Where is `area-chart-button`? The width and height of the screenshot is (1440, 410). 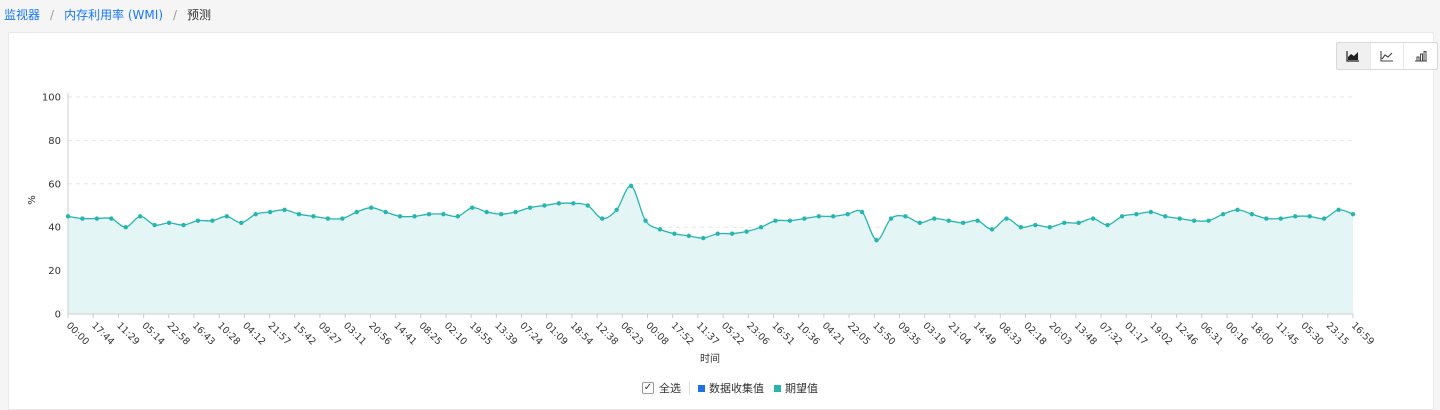 area-chart-button is located at coordinates (1353, 56).